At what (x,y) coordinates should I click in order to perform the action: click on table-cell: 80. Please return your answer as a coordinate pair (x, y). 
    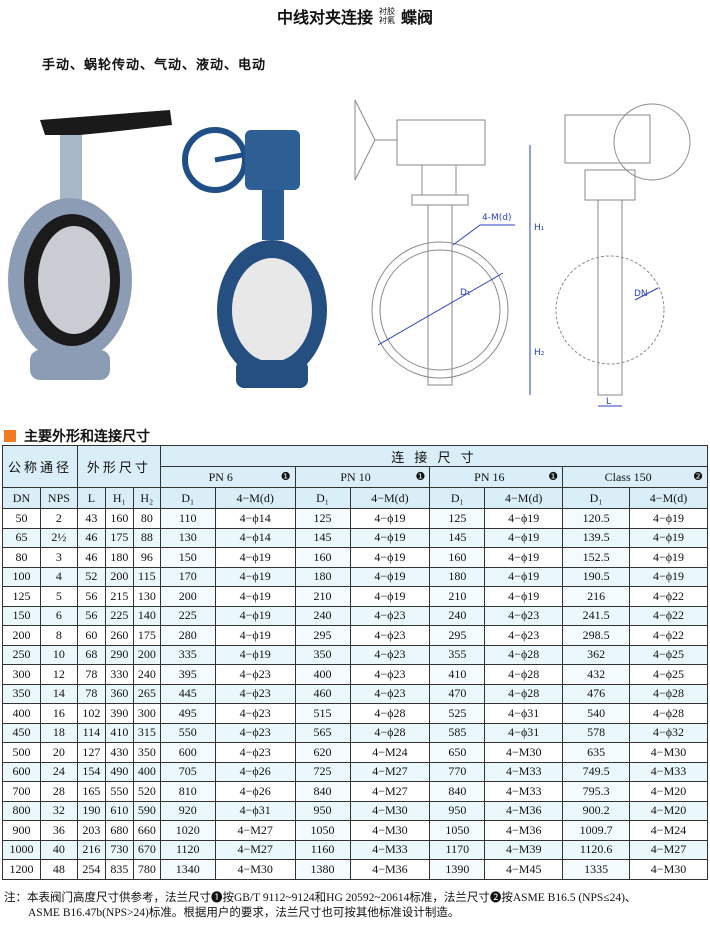
    Looking at the image, I should click on (21, 557).